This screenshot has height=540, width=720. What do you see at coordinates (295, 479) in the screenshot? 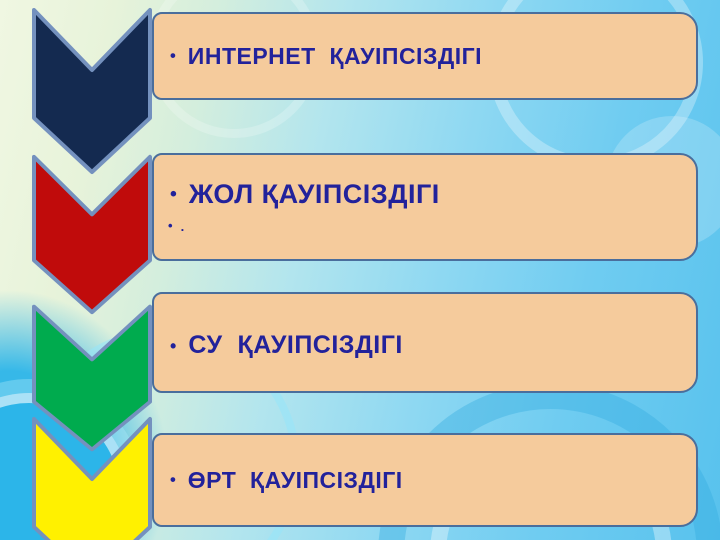
I see `list-item-label: ӨРТ ҚАУІПСІЗДІГІ` at bounding box center [295, 479].